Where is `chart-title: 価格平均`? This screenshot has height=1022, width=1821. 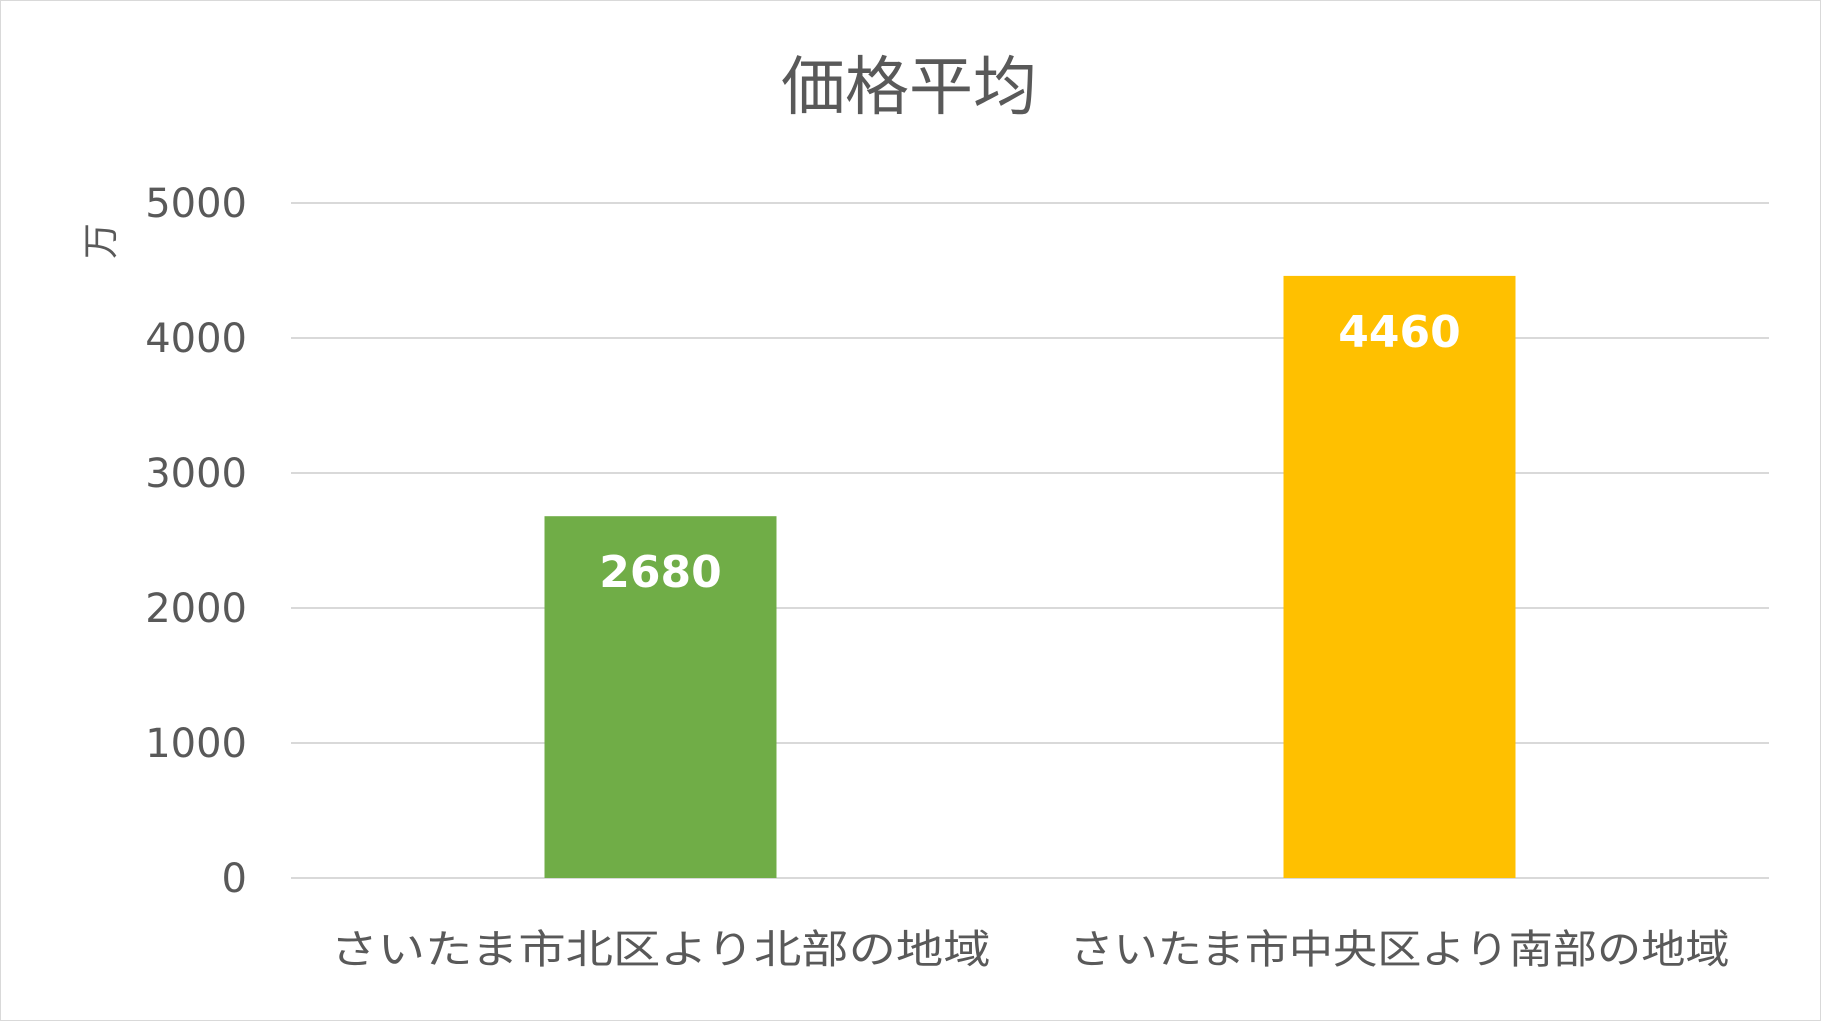 chart-title: 価格平均 is located at coordinates (909, 88).